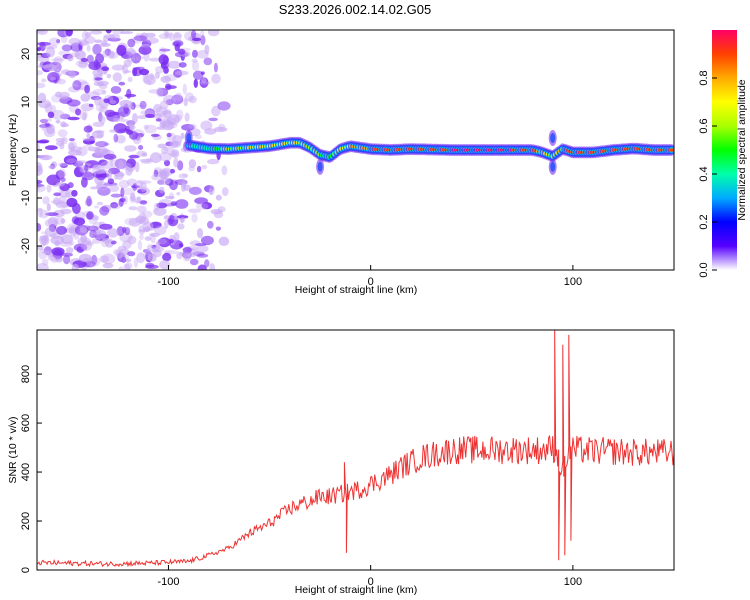 This screenshot has width=750, height=600. Describe the element at coordinates (13, 150) in the screenshot. I see `spectrogram-y-label: Frequency (Hz)` at that location.